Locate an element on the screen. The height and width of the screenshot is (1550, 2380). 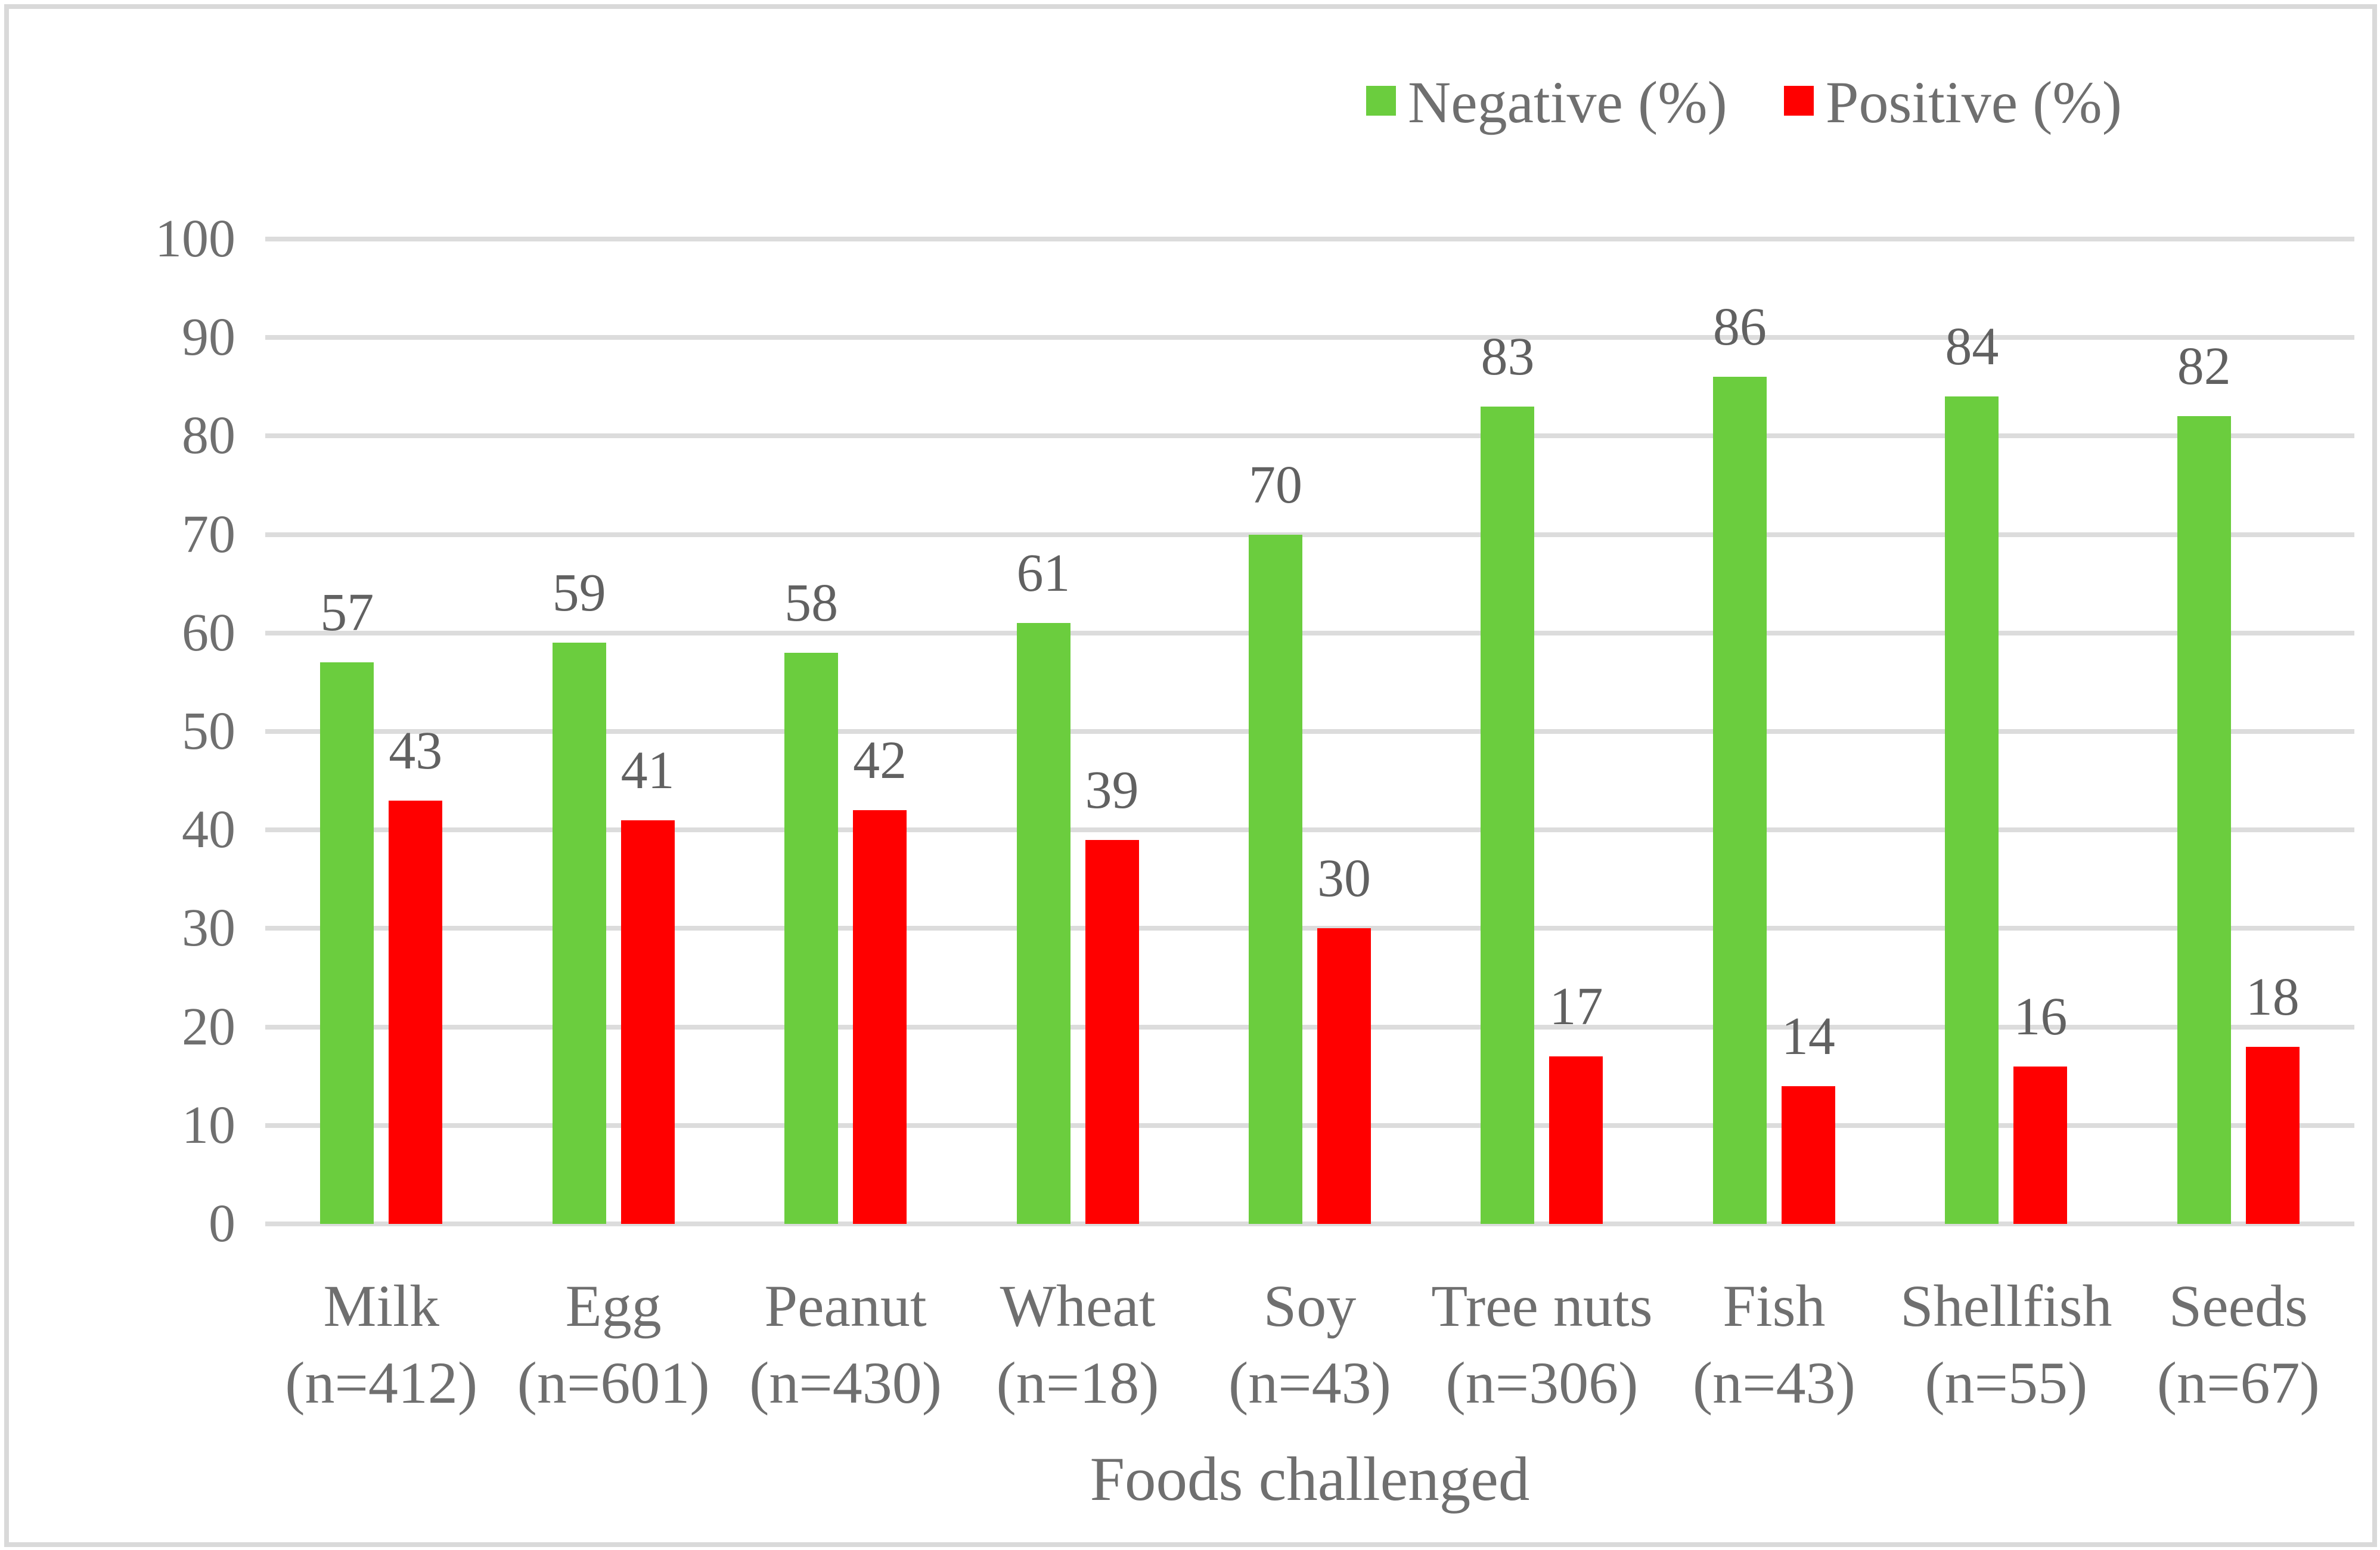
data-label-negative-tree-nuts: 83 is located at coordinates (1508, 356).